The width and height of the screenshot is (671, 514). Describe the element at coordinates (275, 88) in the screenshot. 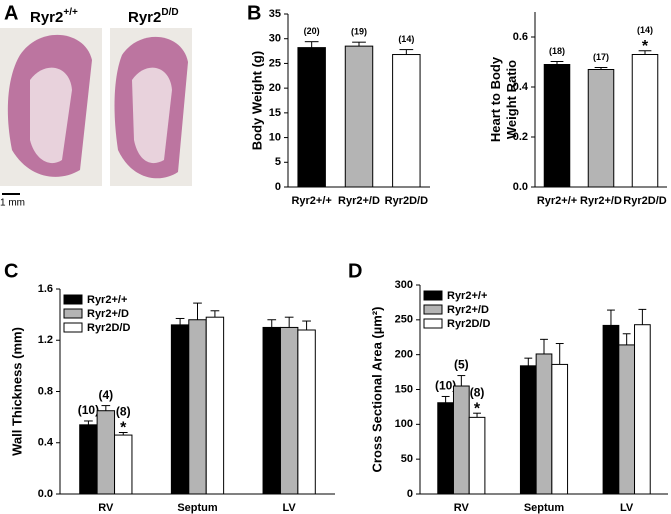

I see `y-tick-label: 20` at that location.